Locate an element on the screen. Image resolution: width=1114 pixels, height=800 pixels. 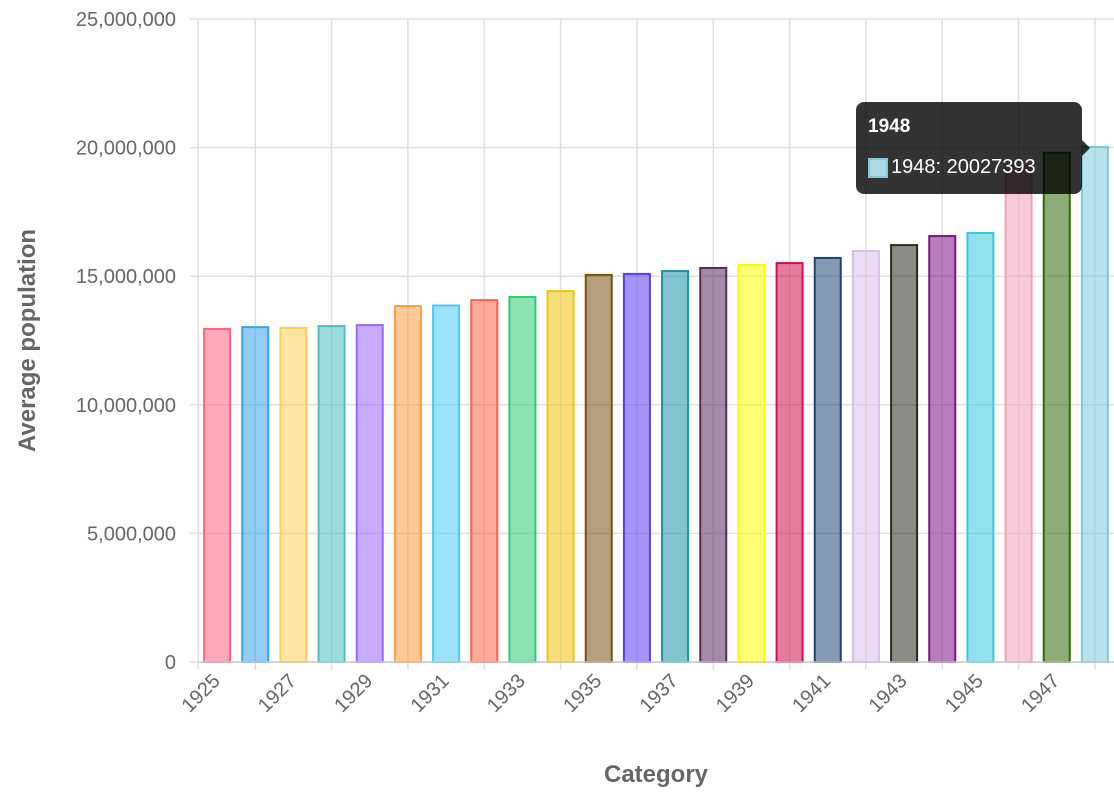
x-tick-label: 1933 is located at coordinates (506, 693).